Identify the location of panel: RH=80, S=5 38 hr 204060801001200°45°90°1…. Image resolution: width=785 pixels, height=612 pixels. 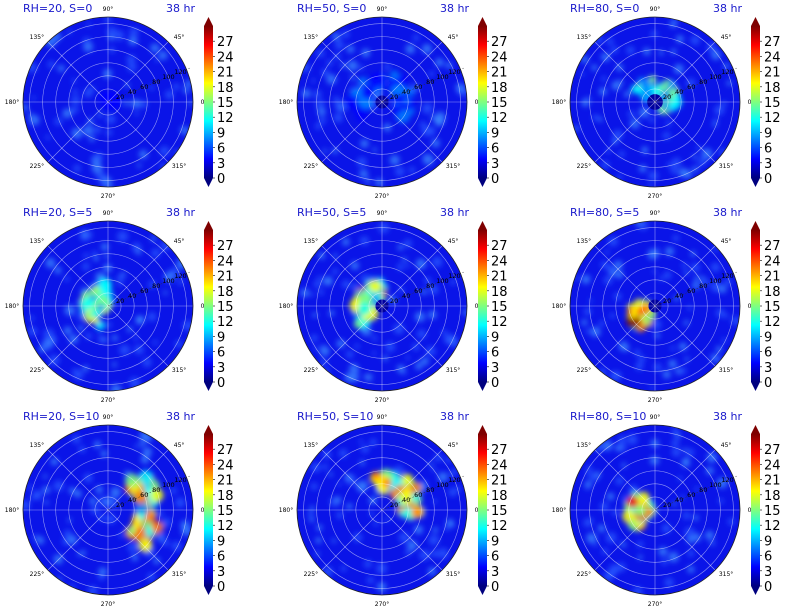
(666, 306).